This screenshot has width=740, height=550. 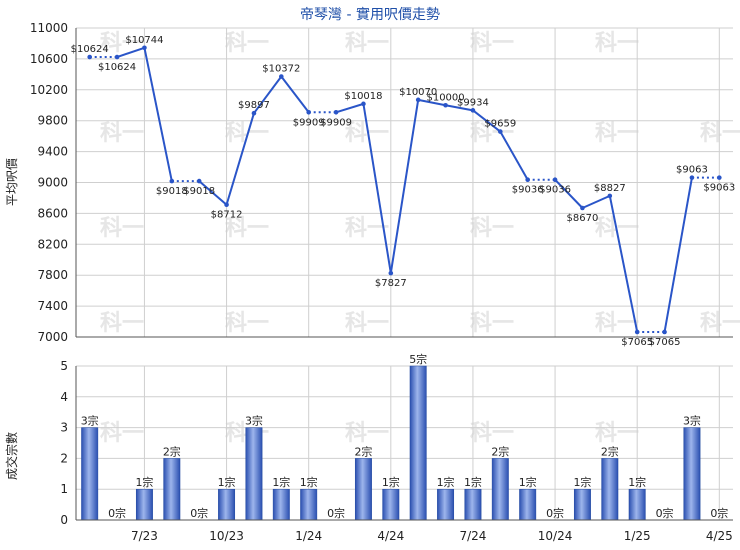 I want to click on price-y-tick: 9000, so click(x=52, y=183).